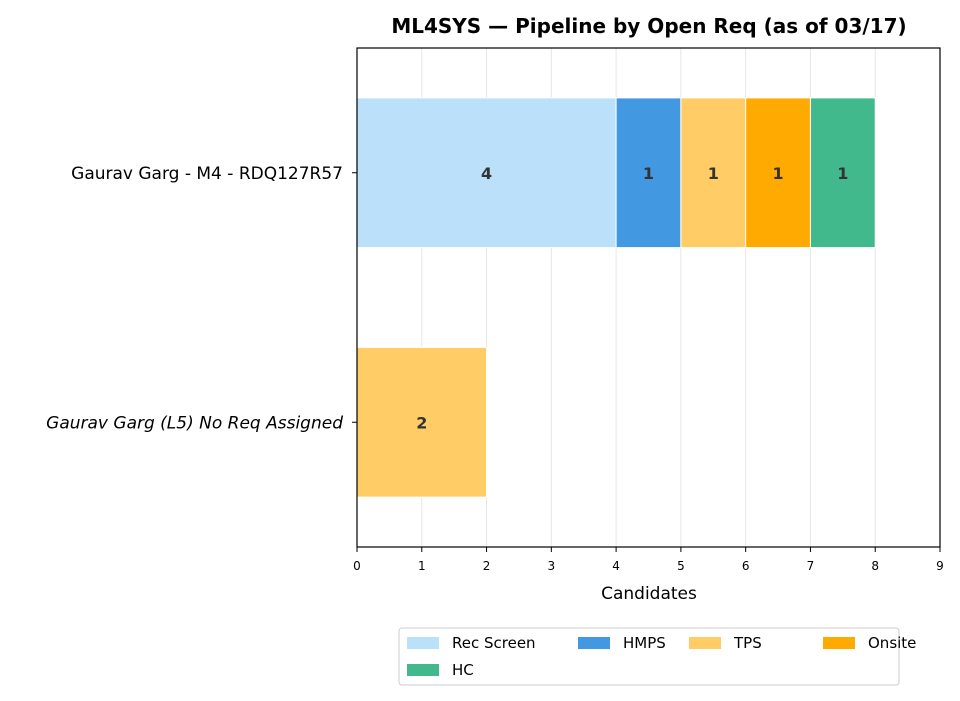 This screenshot has width=960, height=701. I want to click on y-category-label: Gaurav Garg (L5) No Req Assigned, so click(194, 423).